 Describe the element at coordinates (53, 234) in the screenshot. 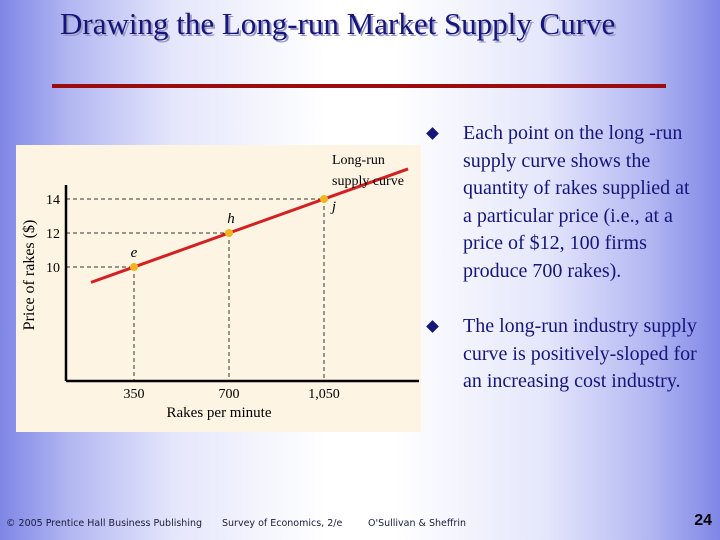

I see `y-tick-label: 12` at that location.